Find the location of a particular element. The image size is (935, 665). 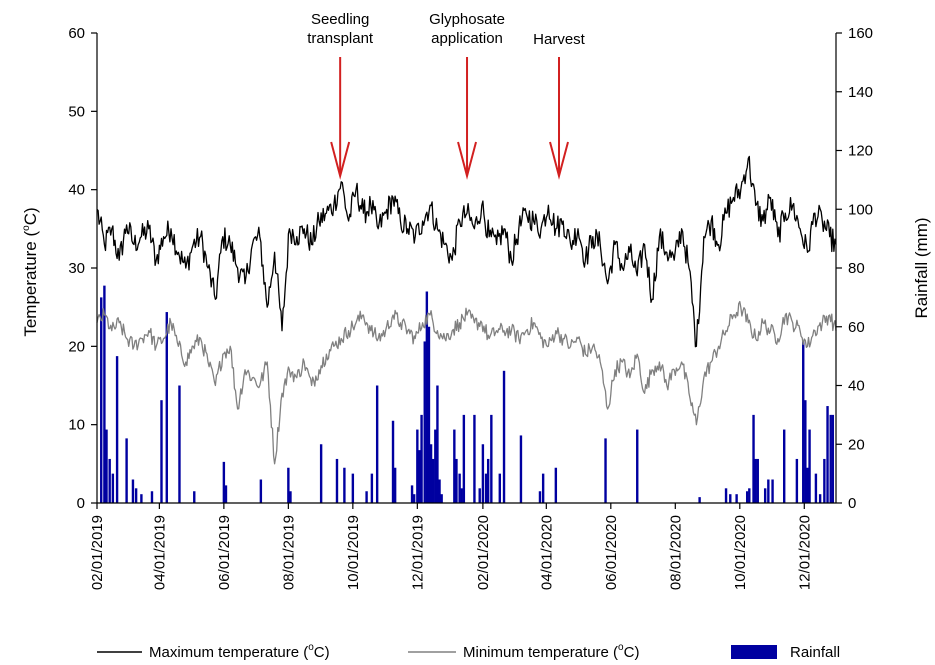

y-tick-label: 60 is located at coordinates (76, 33).